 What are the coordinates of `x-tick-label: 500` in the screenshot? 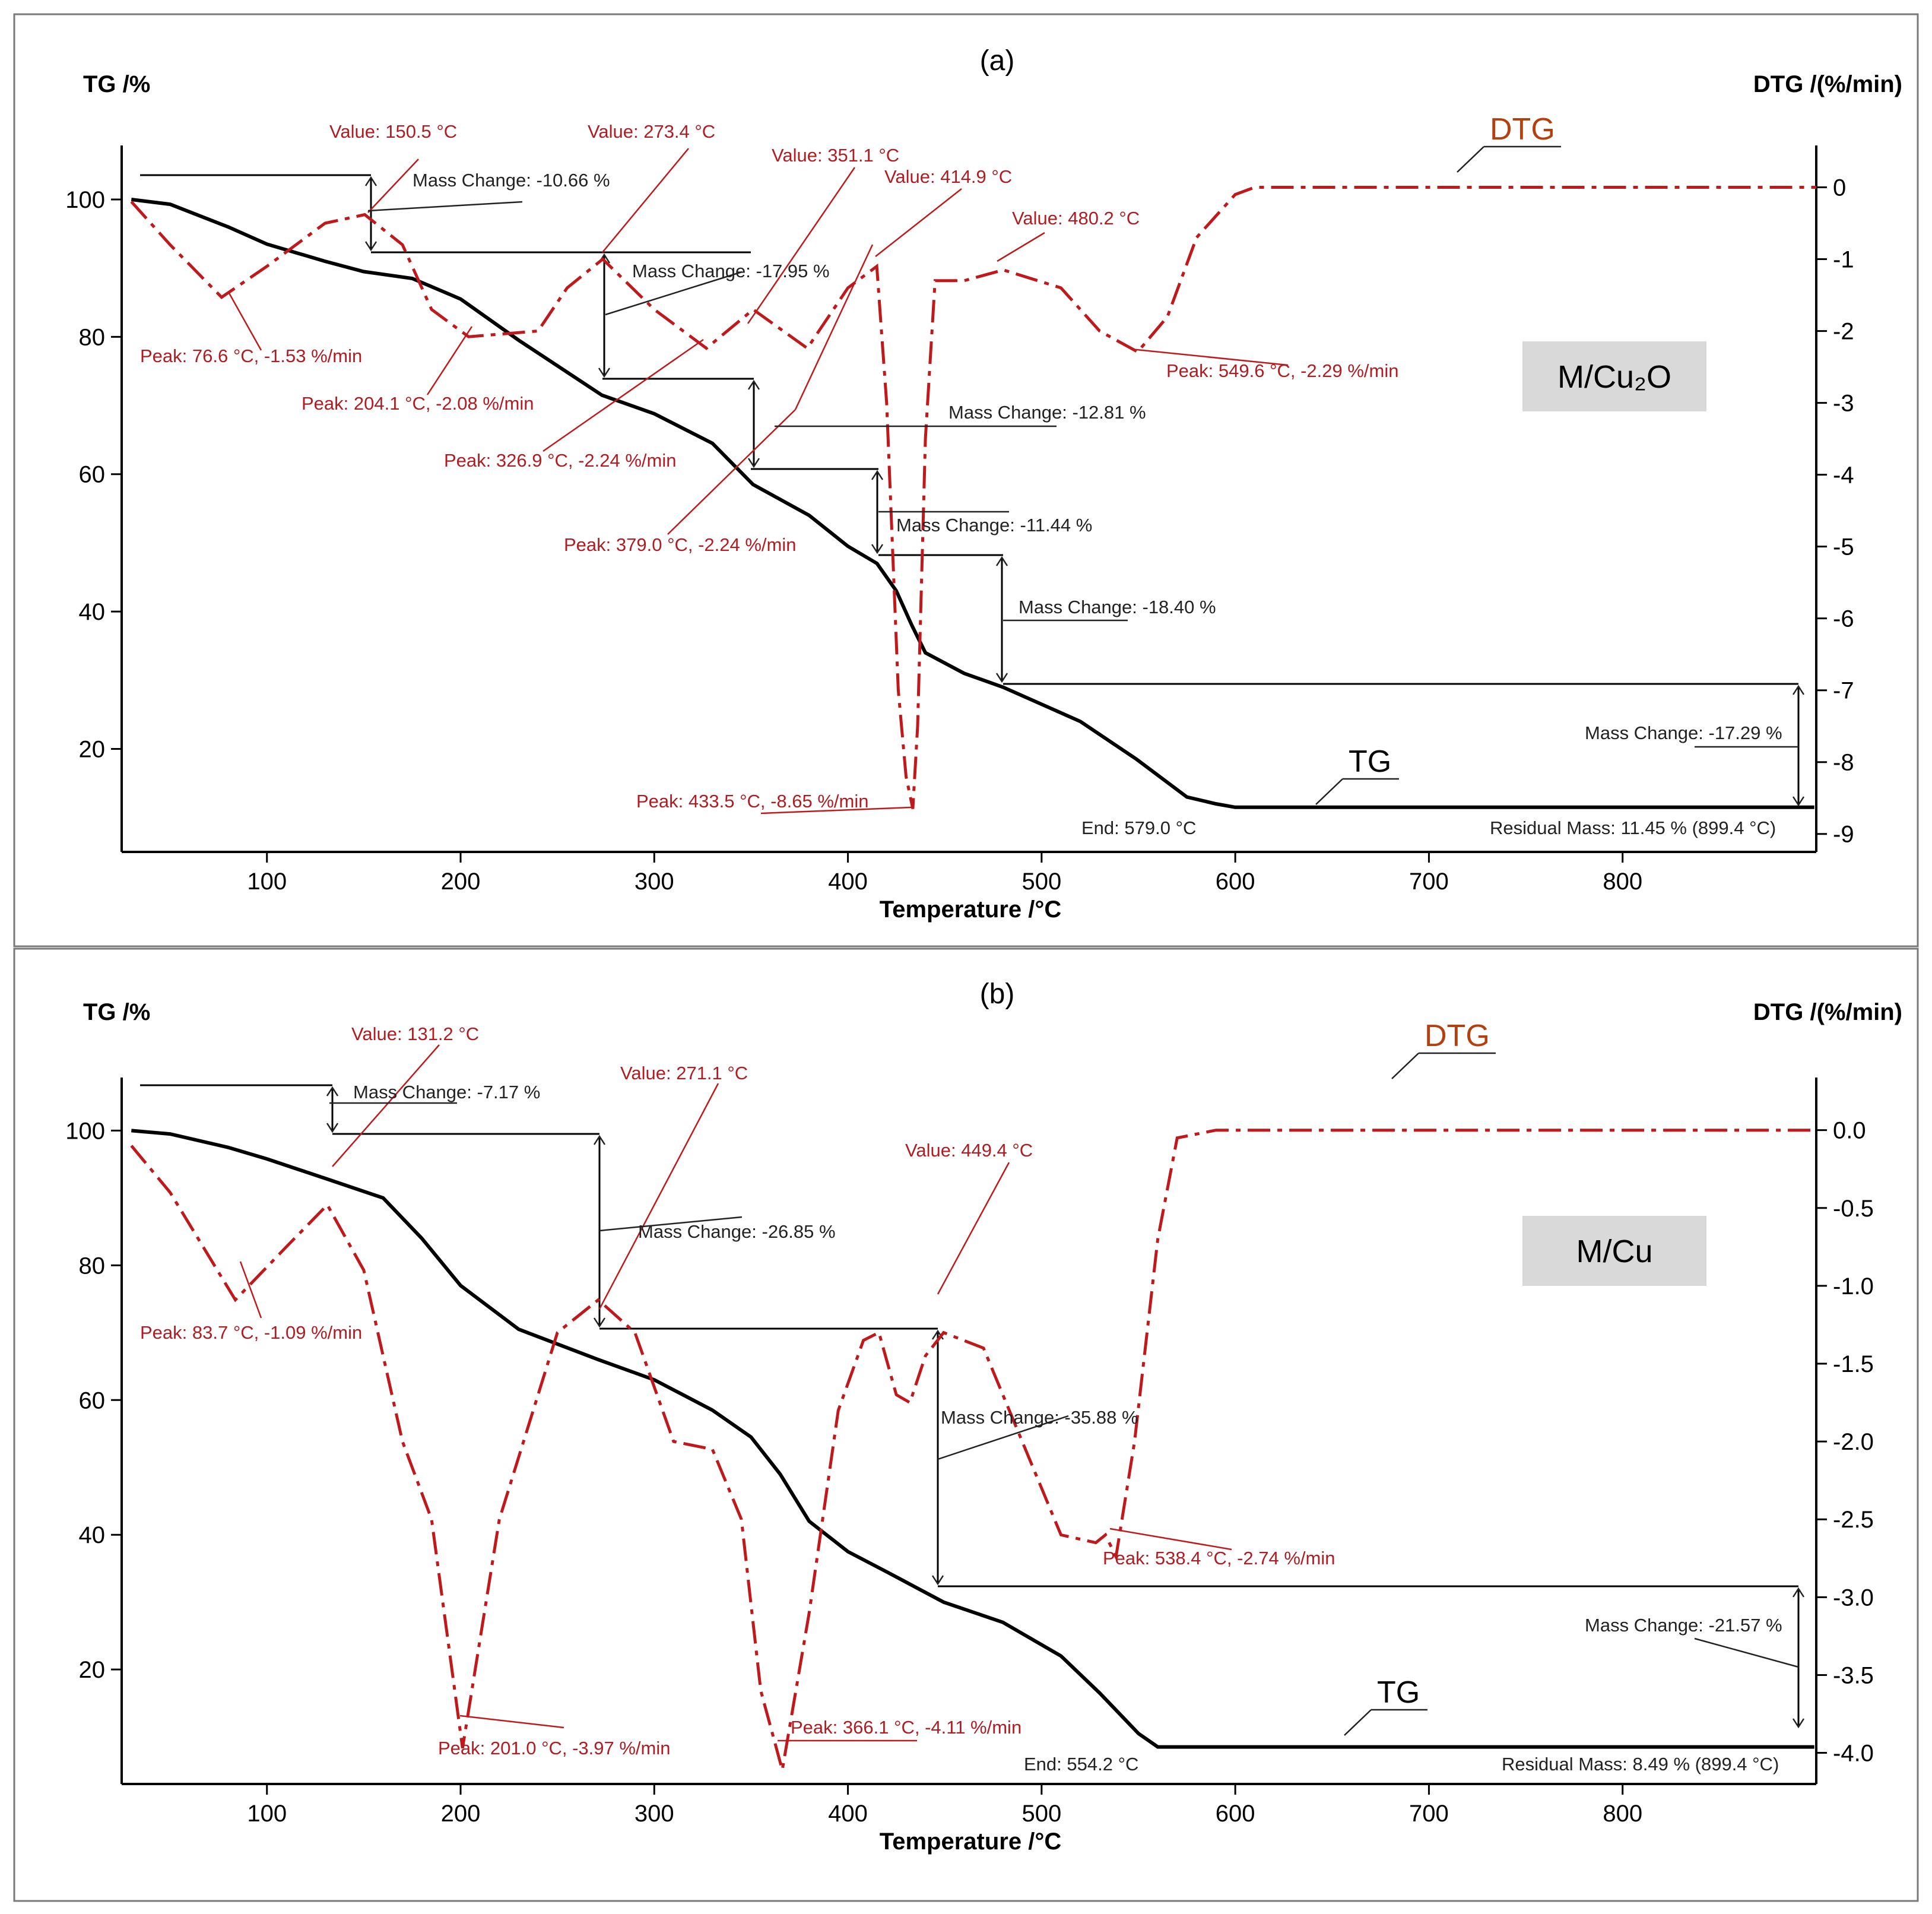 It's located at (1041, 1814).